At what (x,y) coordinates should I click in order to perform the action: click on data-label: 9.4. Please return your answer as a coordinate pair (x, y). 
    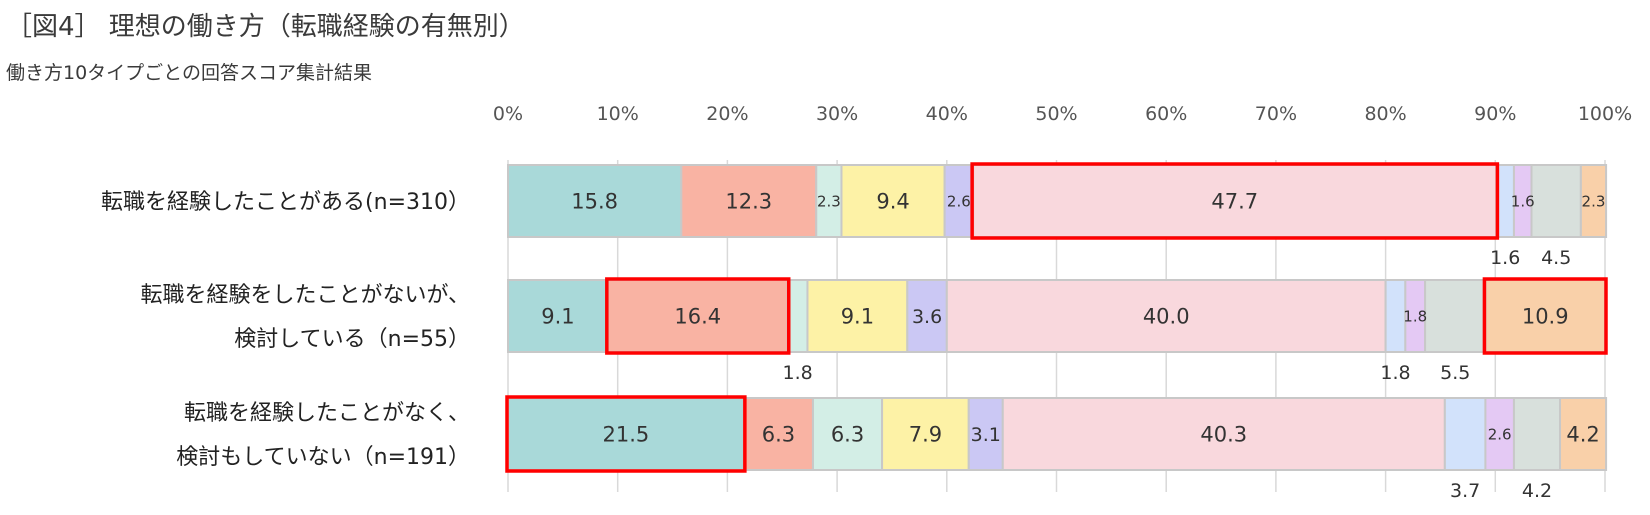
    Looking at the image, I should click on (892, 202).